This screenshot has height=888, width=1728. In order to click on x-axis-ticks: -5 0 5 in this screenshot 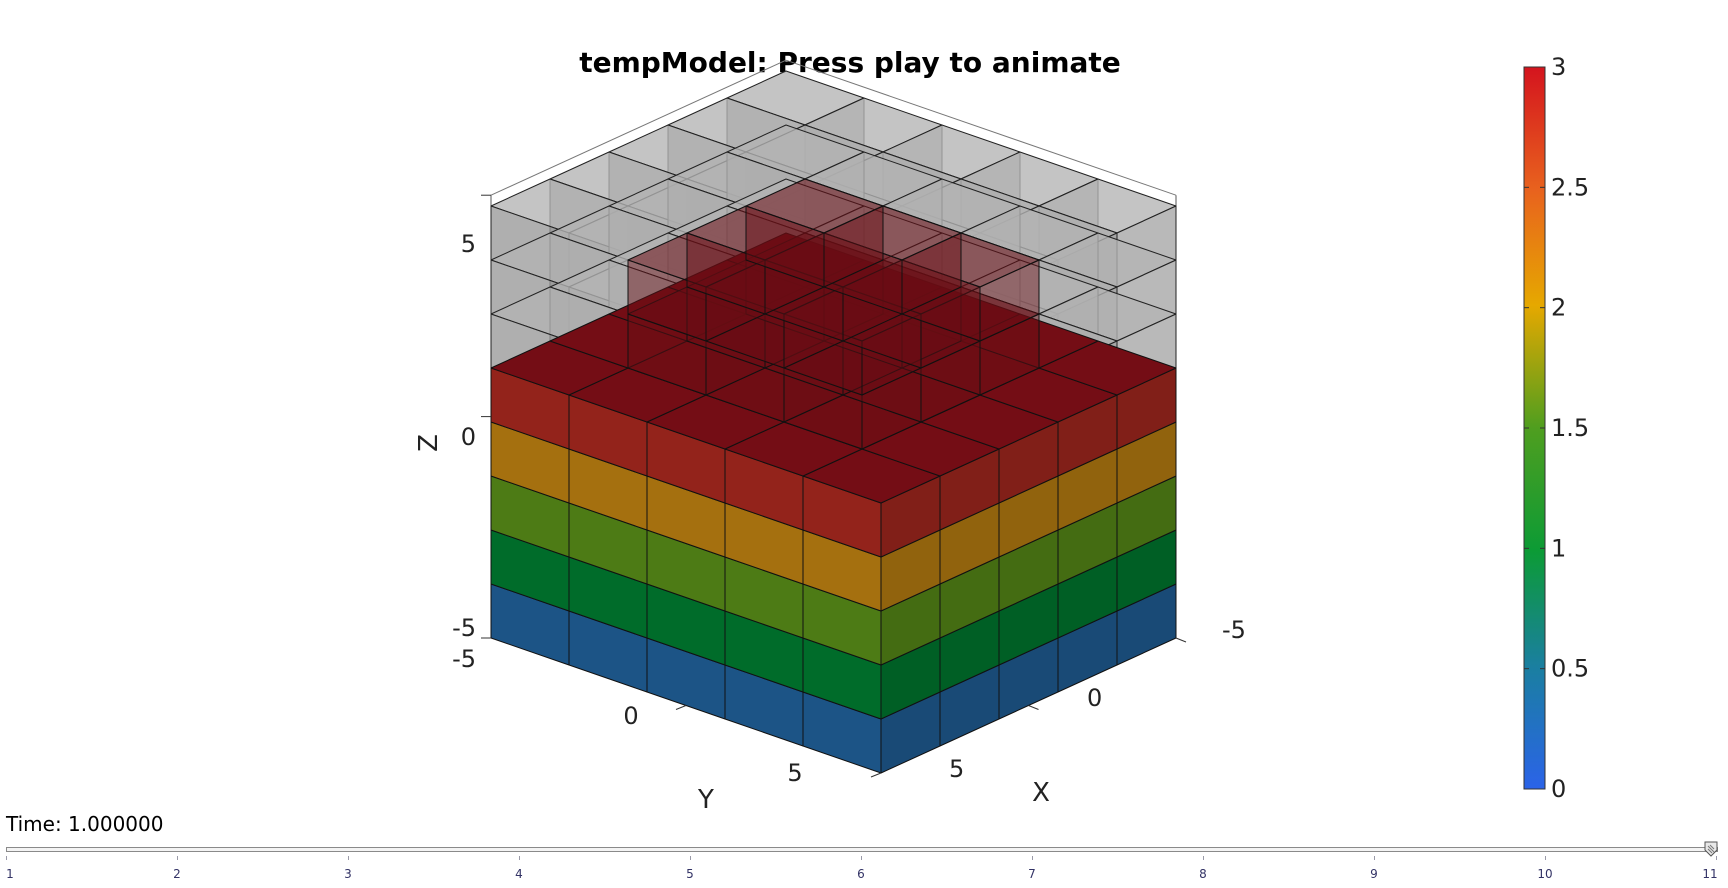, I will do `click(1097, 699)`.